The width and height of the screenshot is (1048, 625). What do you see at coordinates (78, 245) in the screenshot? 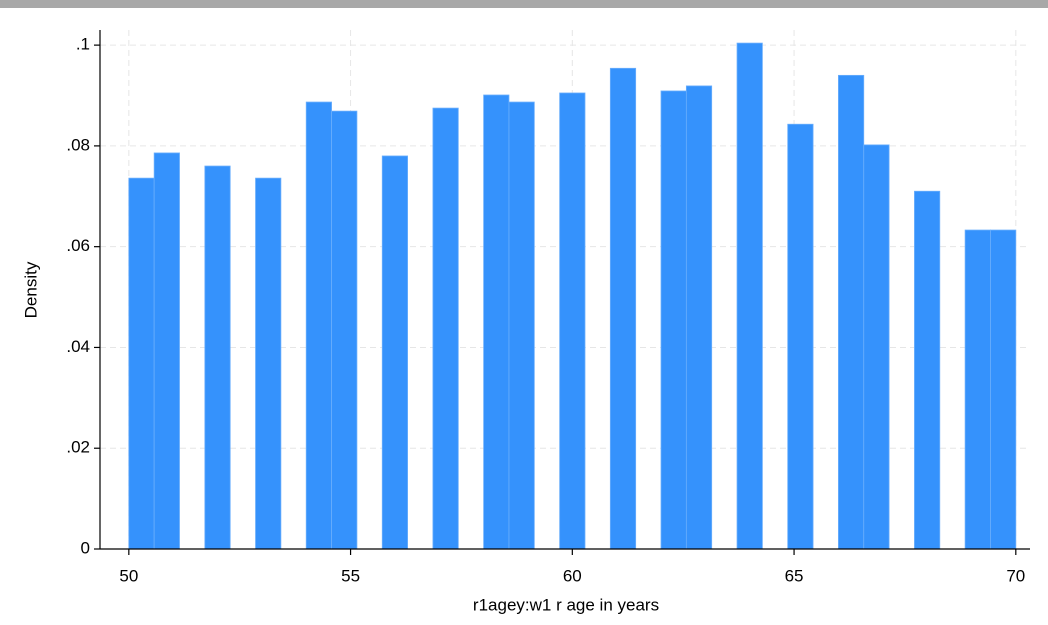
I see `y-tick-label: .06` at bounding box center [78, 245].